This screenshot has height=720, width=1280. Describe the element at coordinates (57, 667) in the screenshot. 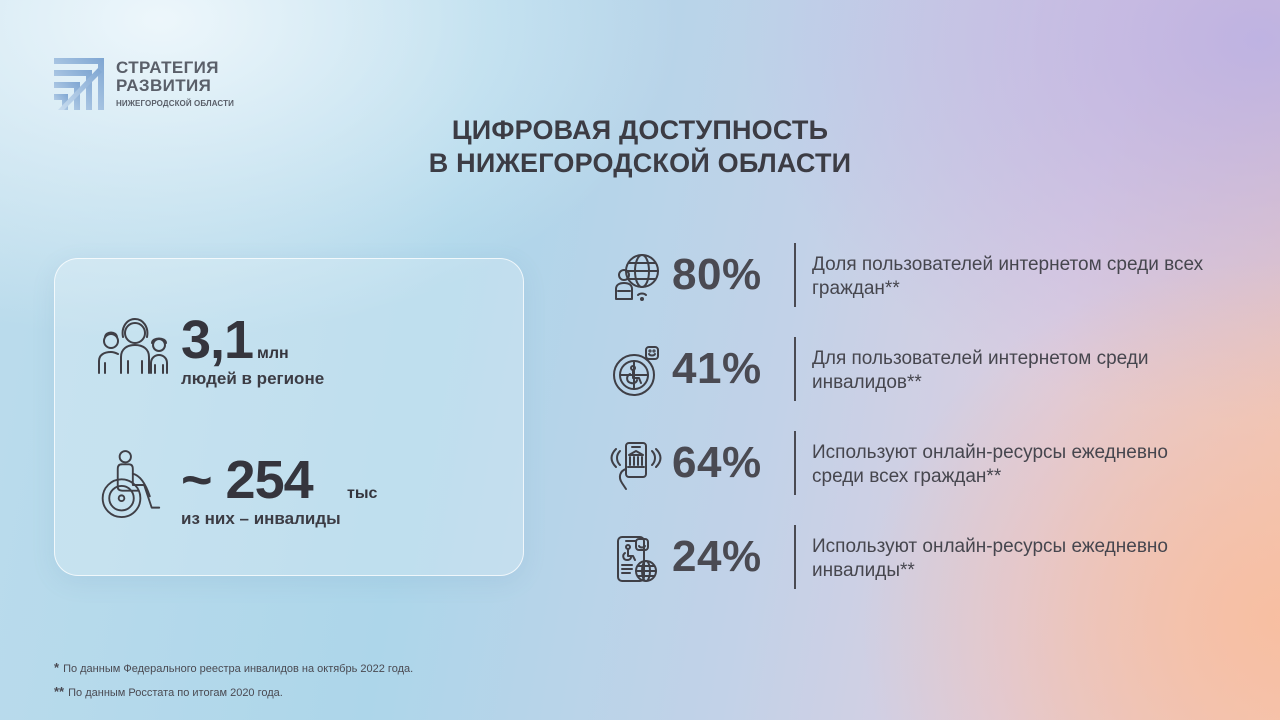

I see `footnote-mark: *` at that location.